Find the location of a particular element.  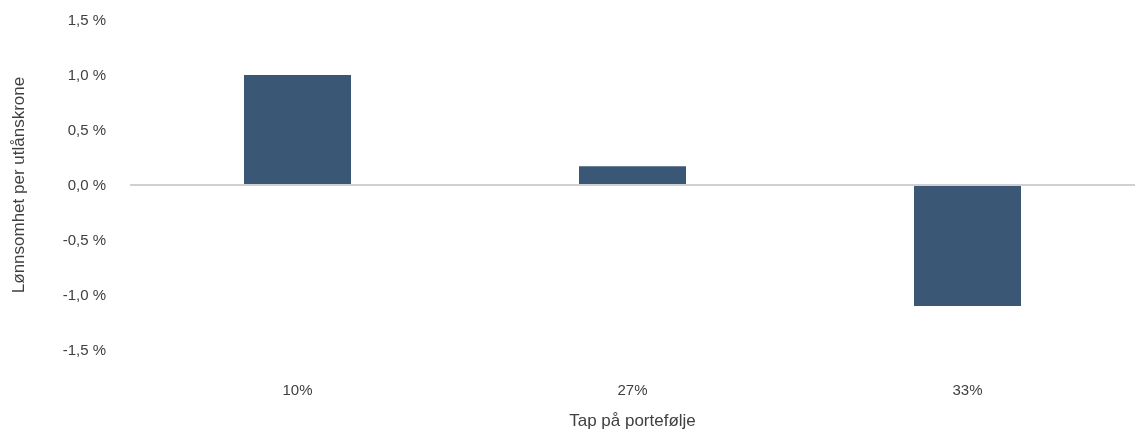

y-tick-label: -1,5 % is located at coordinates (84, 350).